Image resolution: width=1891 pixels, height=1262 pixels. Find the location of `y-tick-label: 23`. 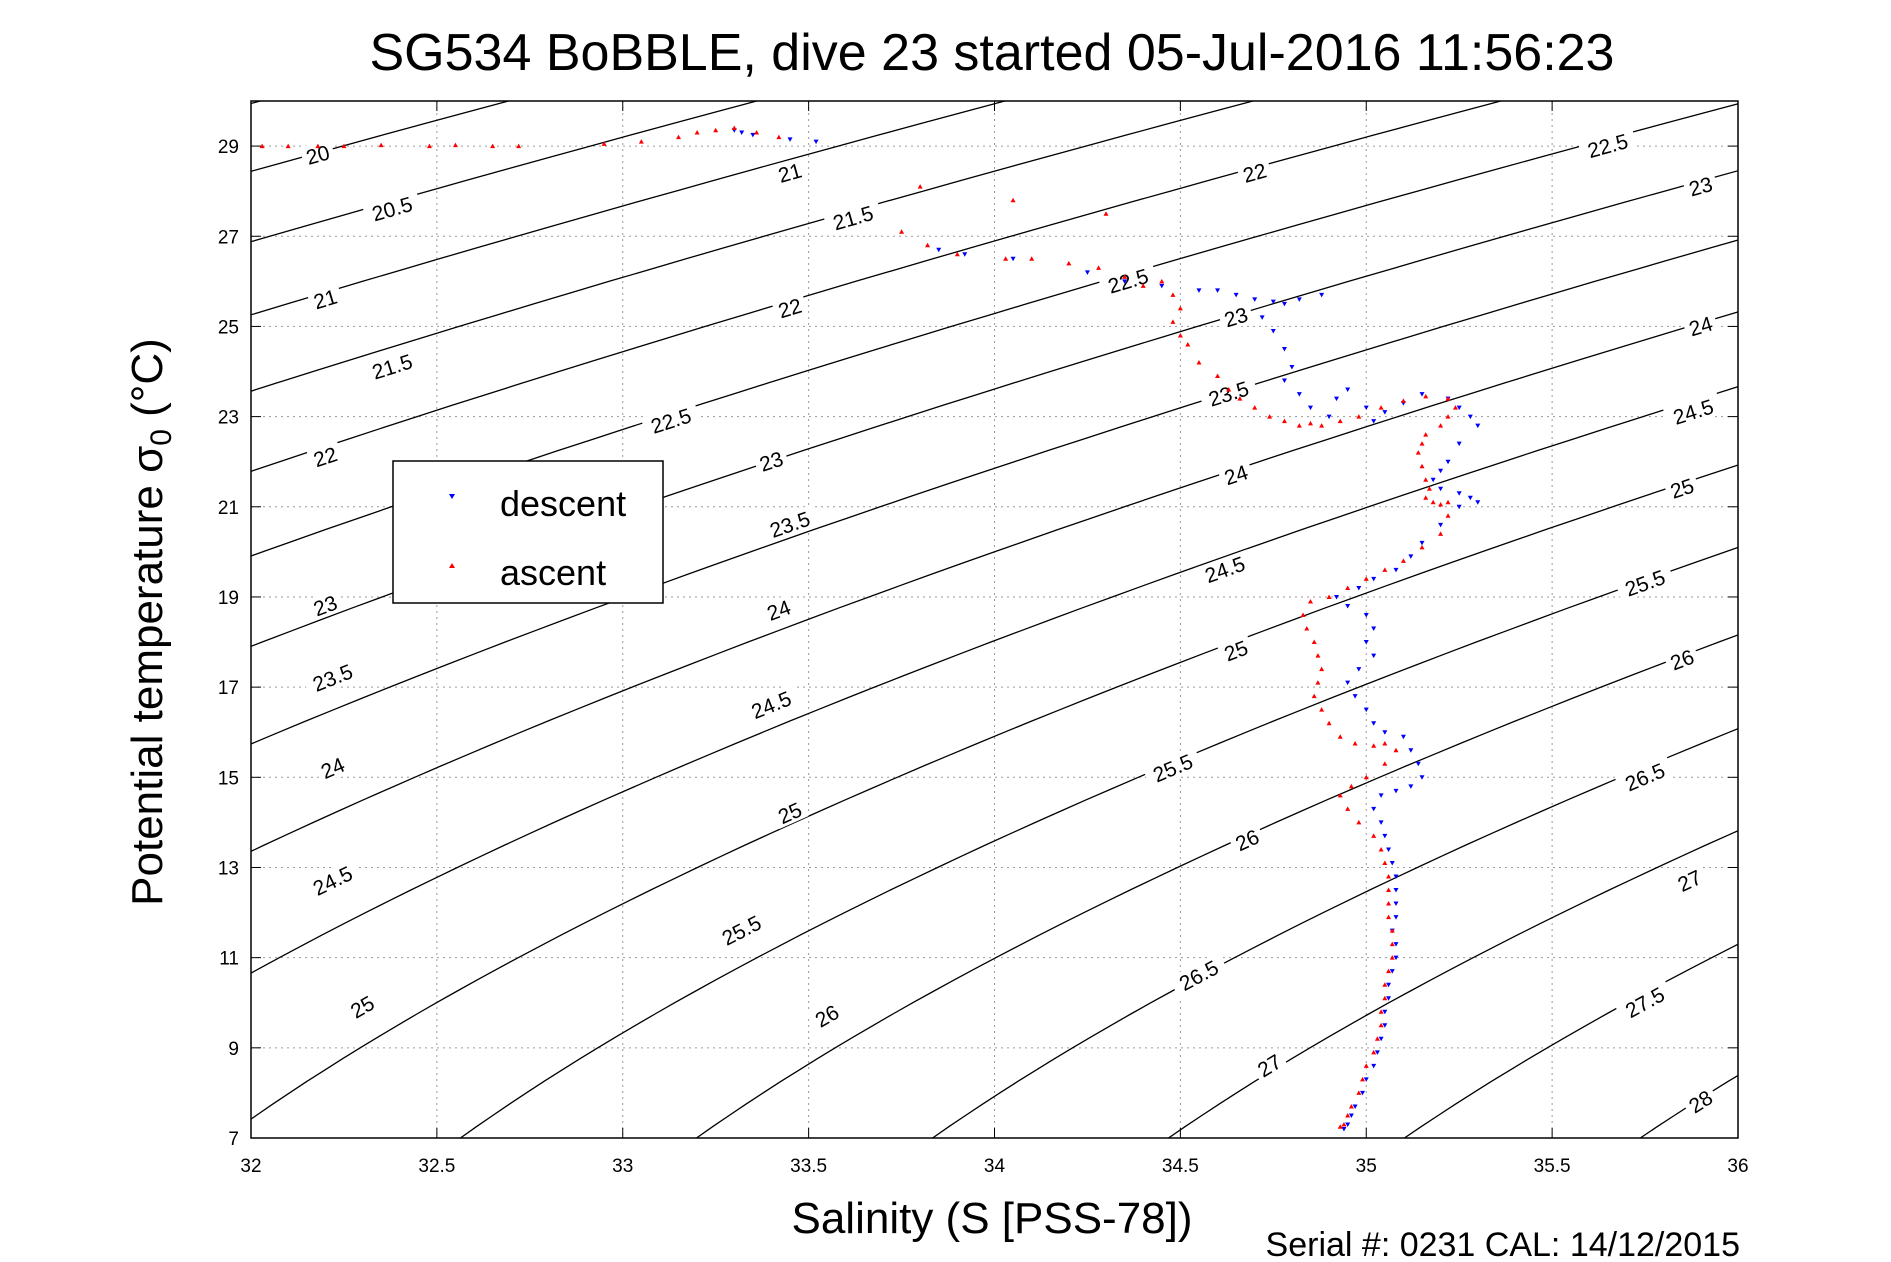

y-tick-label: 23 is located at coordinates (228, 418).